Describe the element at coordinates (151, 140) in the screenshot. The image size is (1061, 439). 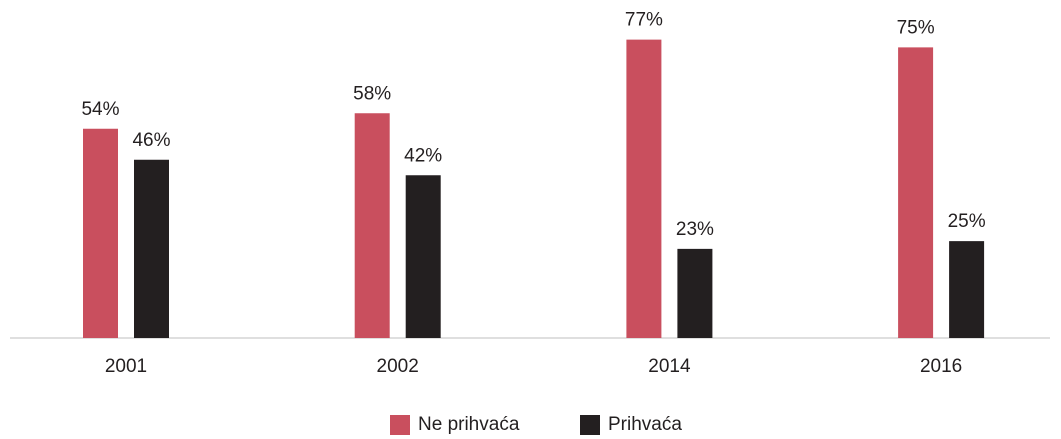
I see `value-label: 46%` at that location.